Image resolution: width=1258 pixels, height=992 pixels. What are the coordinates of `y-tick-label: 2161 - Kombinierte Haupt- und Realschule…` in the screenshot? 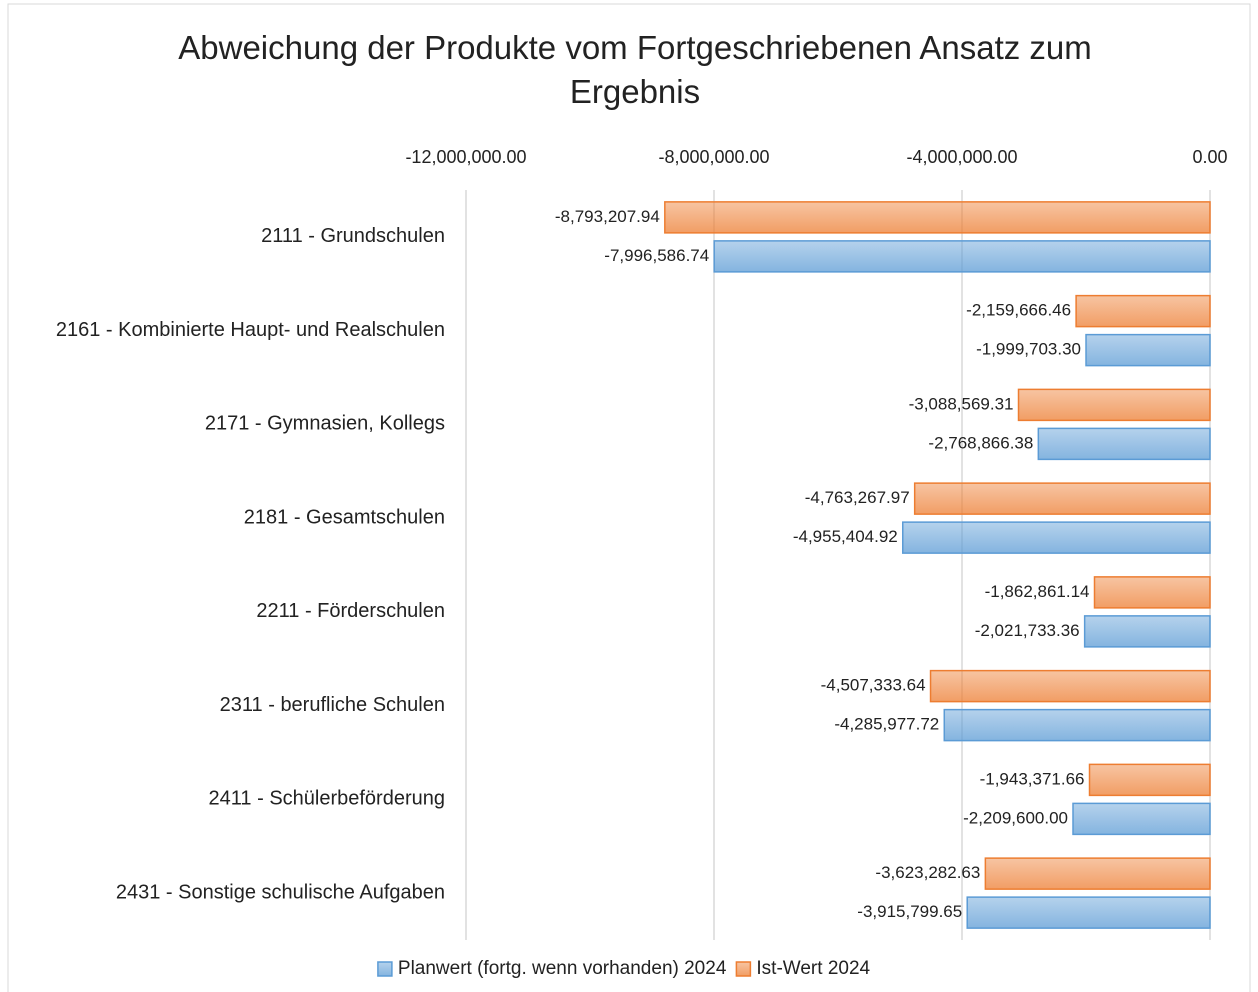 It's located at (250, 330).